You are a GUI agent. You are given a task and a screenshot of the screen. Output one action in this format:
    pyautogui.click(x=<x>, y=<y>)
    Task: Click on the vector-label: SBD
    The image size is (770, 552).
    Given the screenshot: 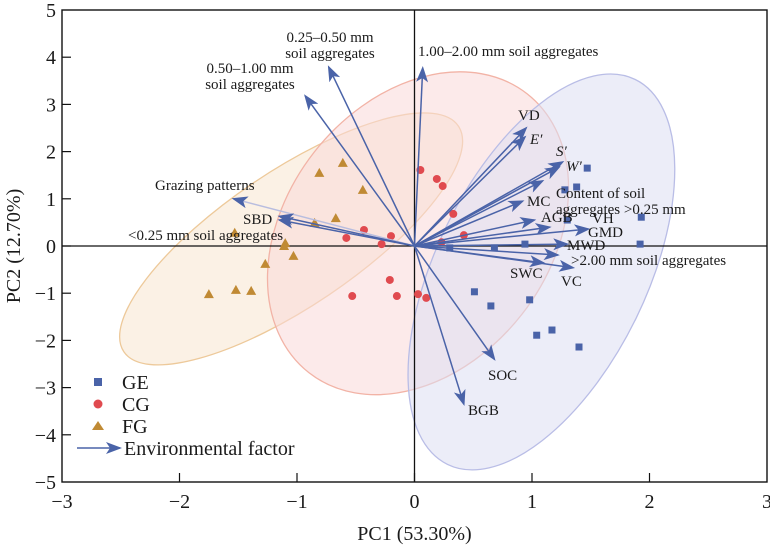 What is the action you would take?
    pyautogui.click(x=257, y=220)
    